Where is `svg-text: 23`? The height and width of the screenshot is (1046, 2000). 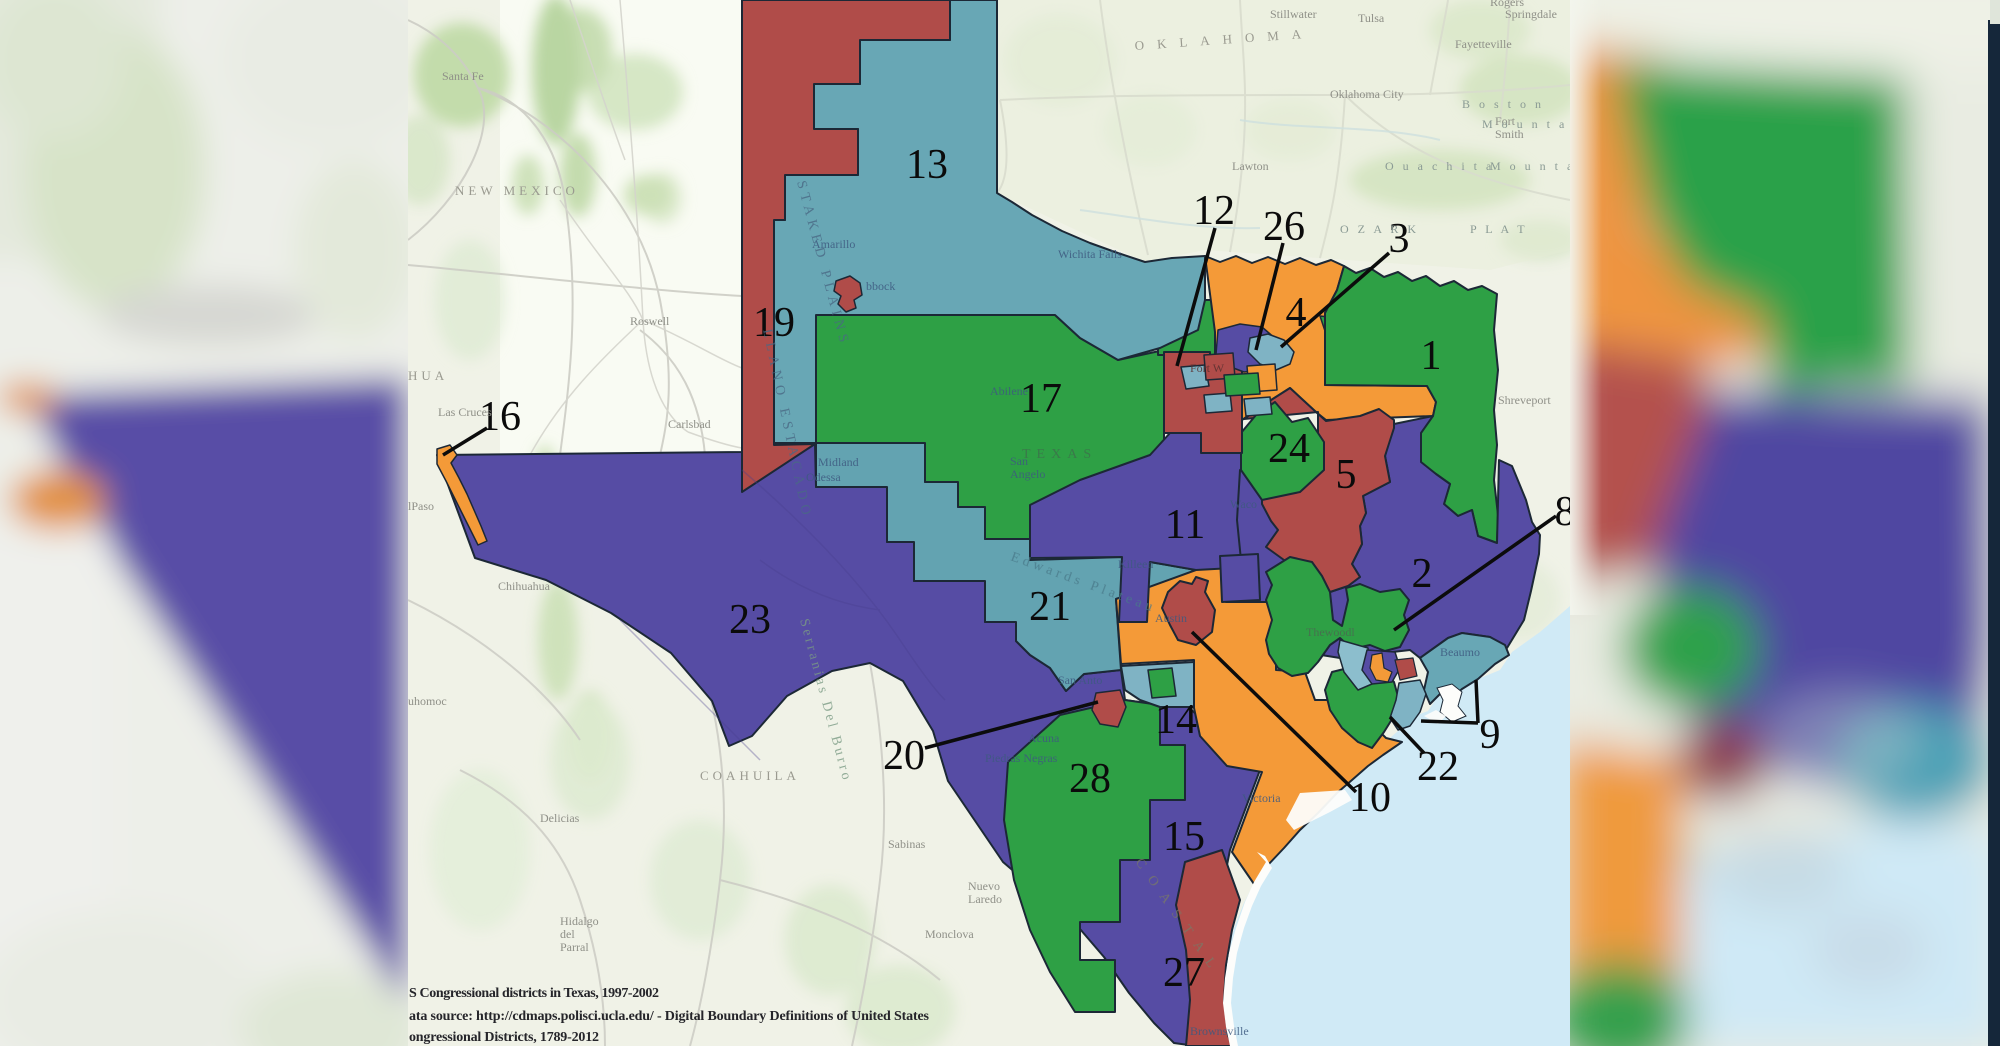 svg-text: 23 is located at coordinates (750, 620).